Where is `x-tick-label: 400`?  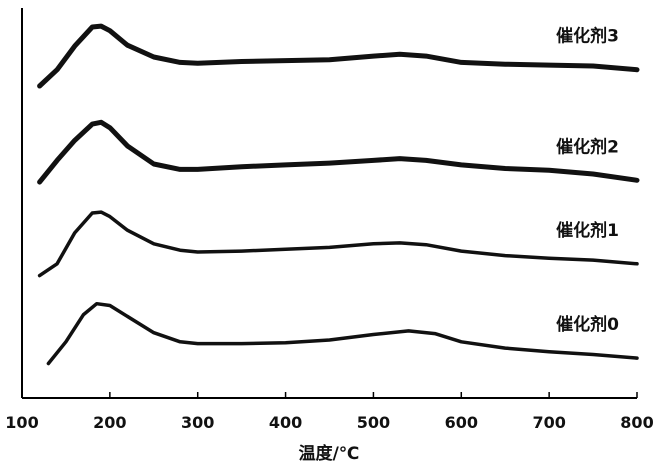 x-tick-label: 400 is located at coordinates (285, 422).